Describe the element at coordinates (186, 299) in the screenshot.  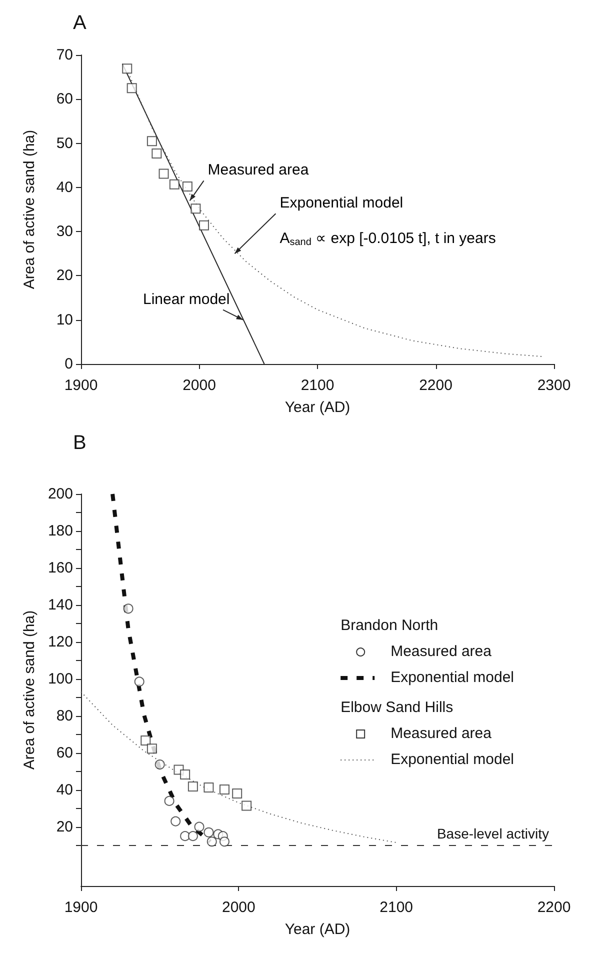
I see `annotation: Linear model` at that location.